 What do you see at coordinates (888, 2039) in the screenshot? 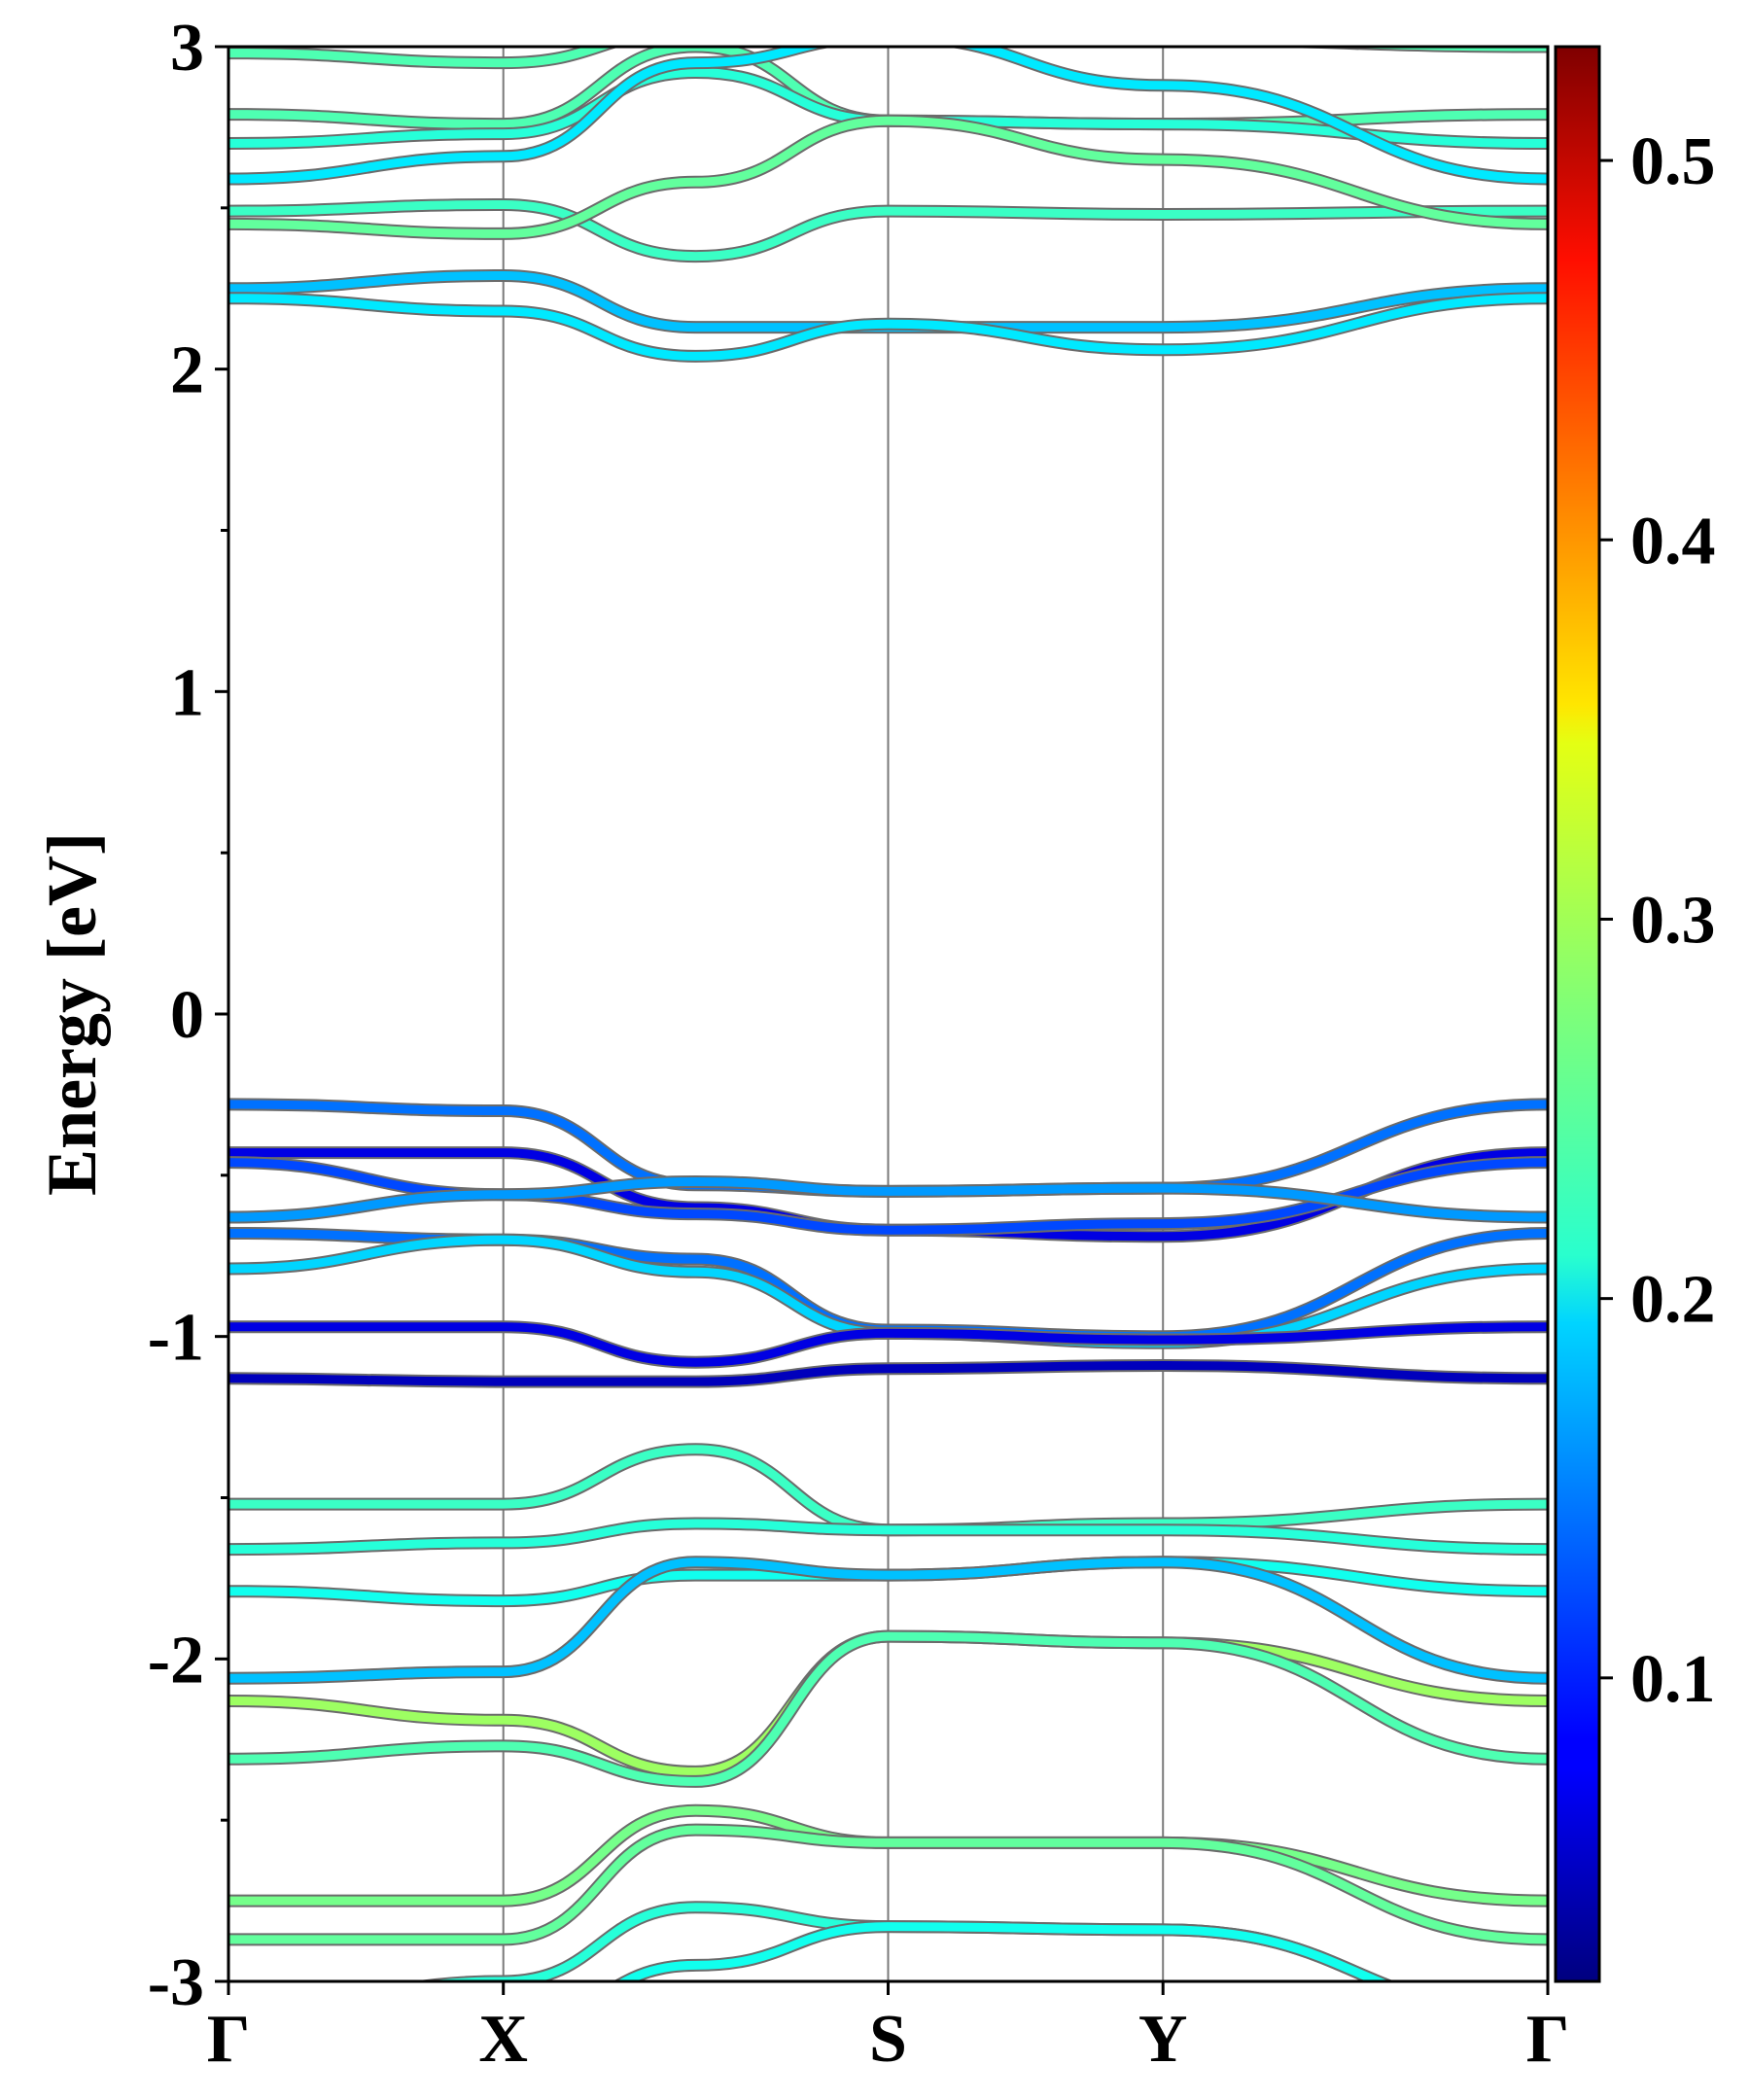
I see `x-tick-label: S` at bounding box center [888, 2039].